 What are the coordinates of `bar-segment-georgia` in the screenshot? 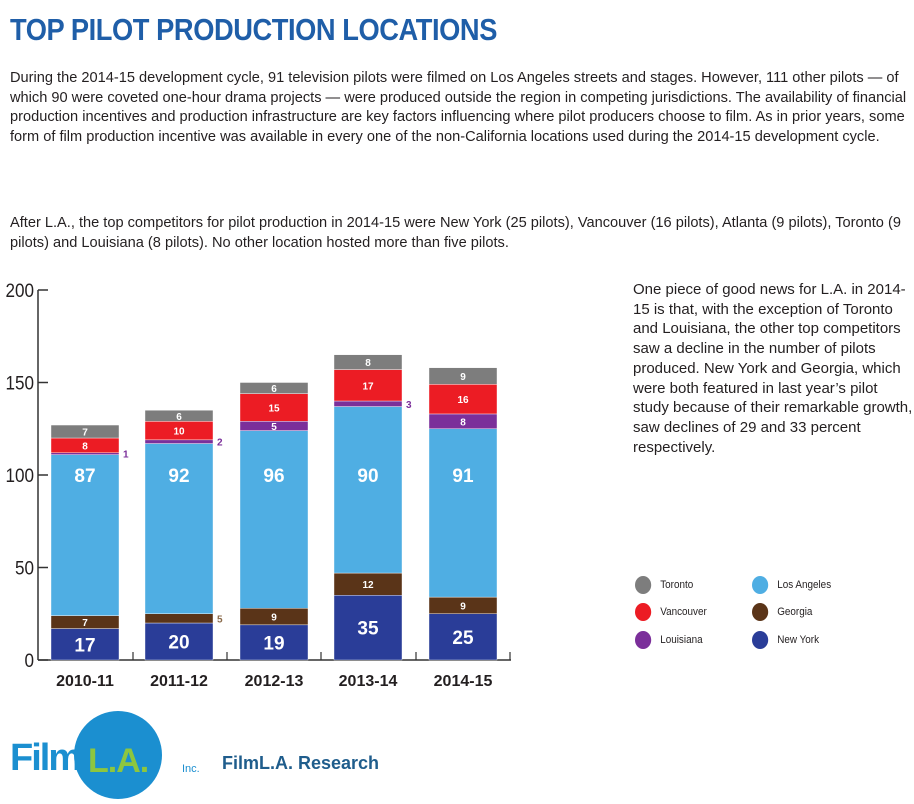 It's located at (179, 618).